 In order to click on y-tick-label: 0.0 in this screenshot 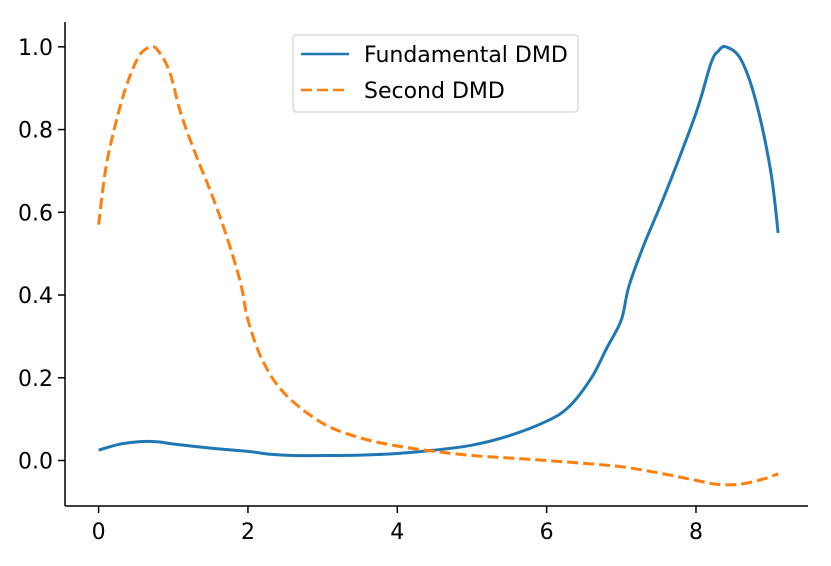, I will do `click(35, 461)`.